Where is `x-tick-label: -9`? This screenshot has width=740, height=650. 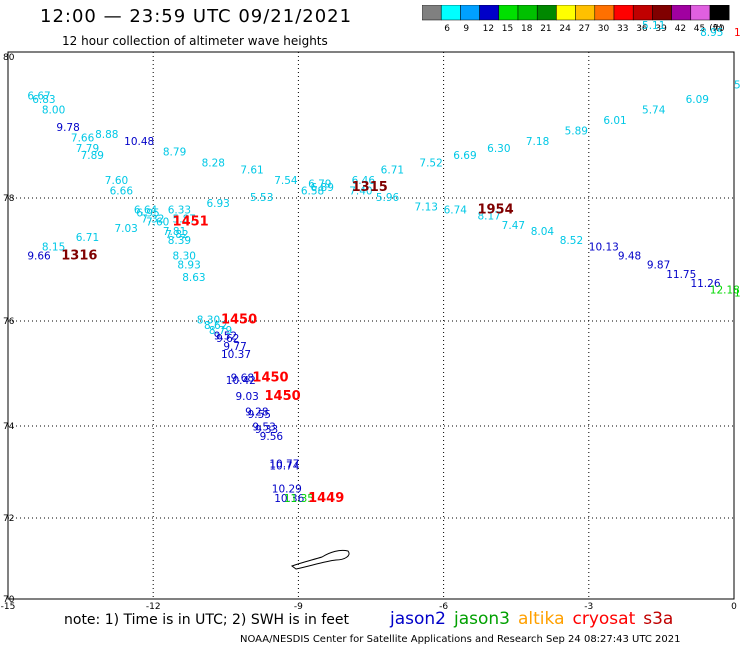 x-tick-label: -9 is located at coordinates (298, 607).